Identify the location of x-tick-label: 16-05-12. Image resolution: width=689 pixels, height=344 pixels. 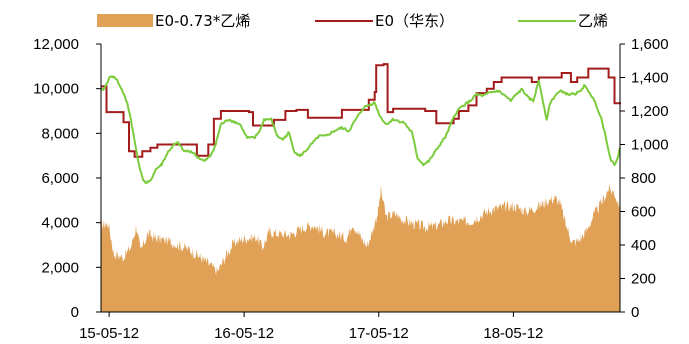
(244, 333).